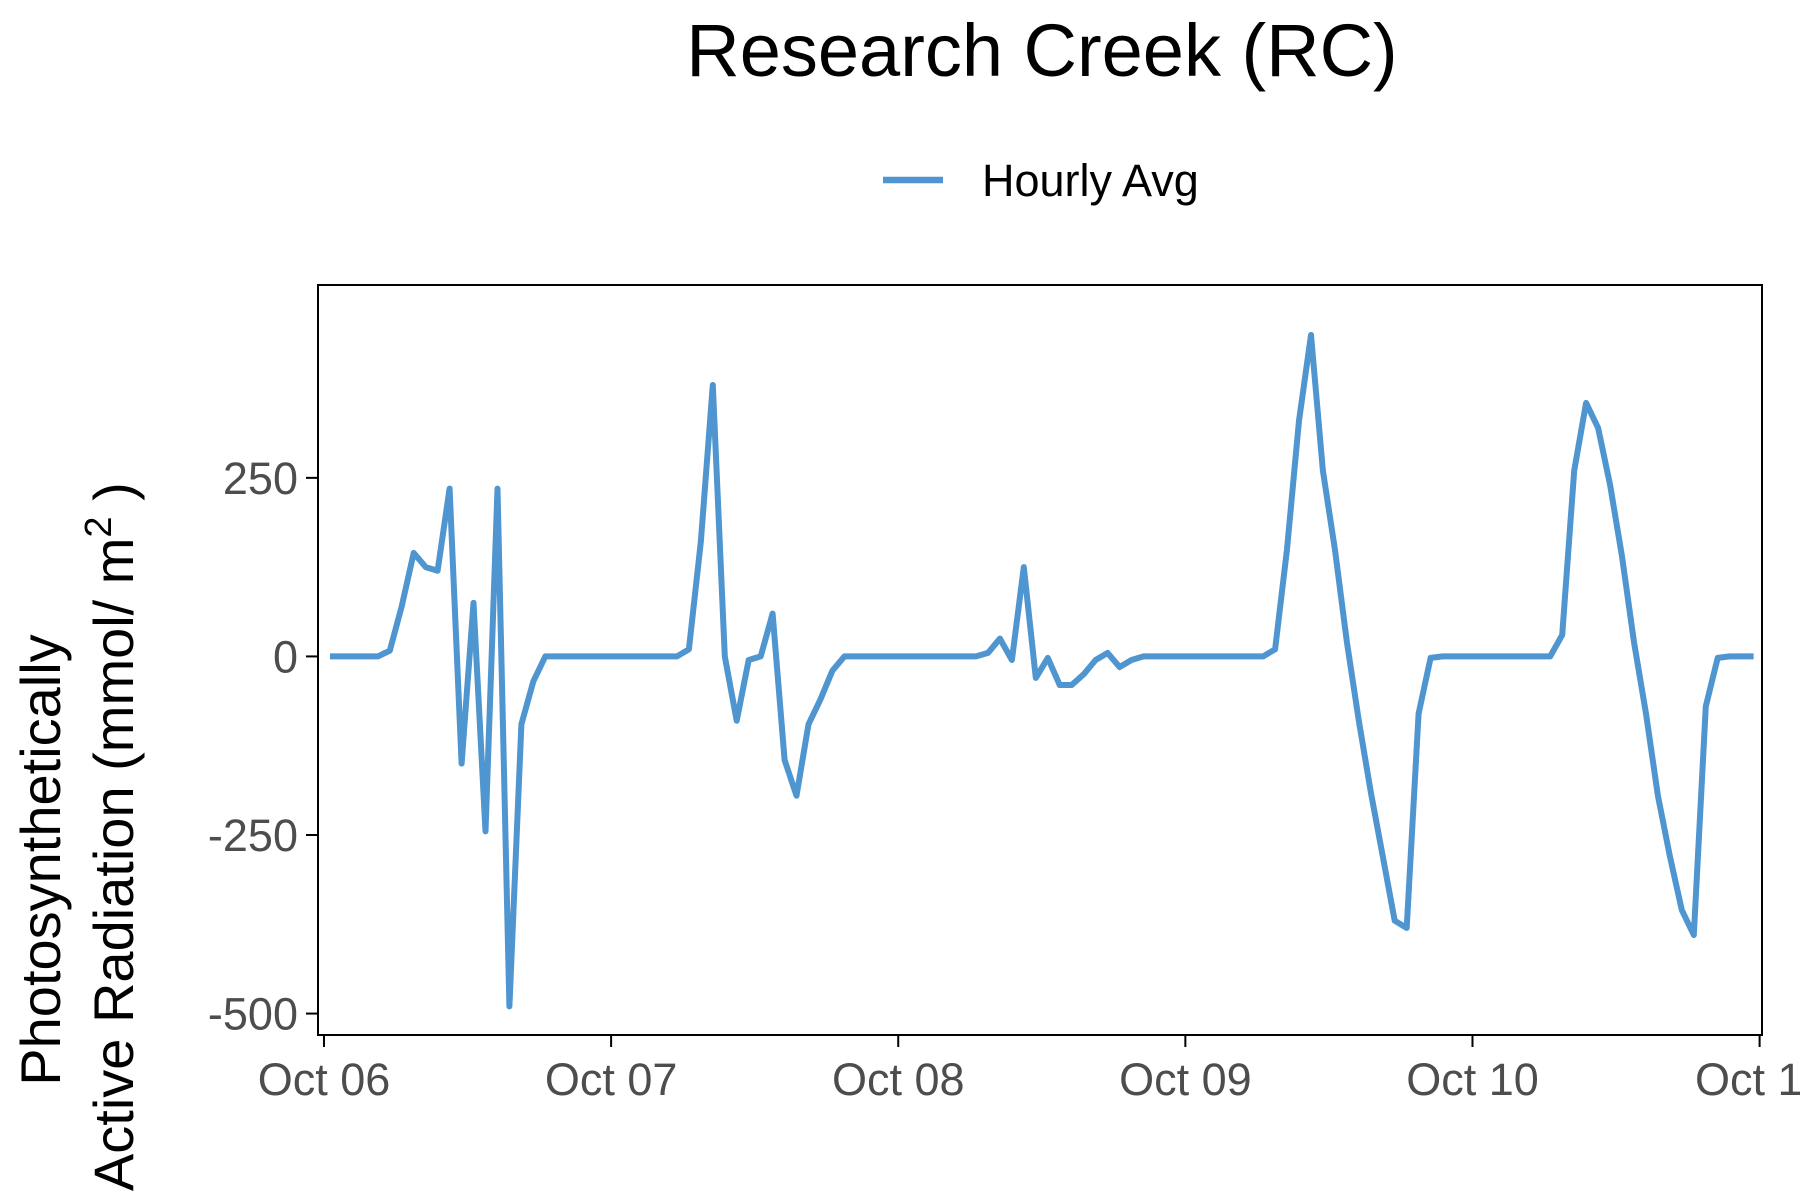 This screenshot has height=1200, width=1800. What do you see at coordinates (113, 869) in the screenshot?
I see `y-axis-title-main: ∆ Active Radiation (mmol/ m` at bounding box center [113, 869].